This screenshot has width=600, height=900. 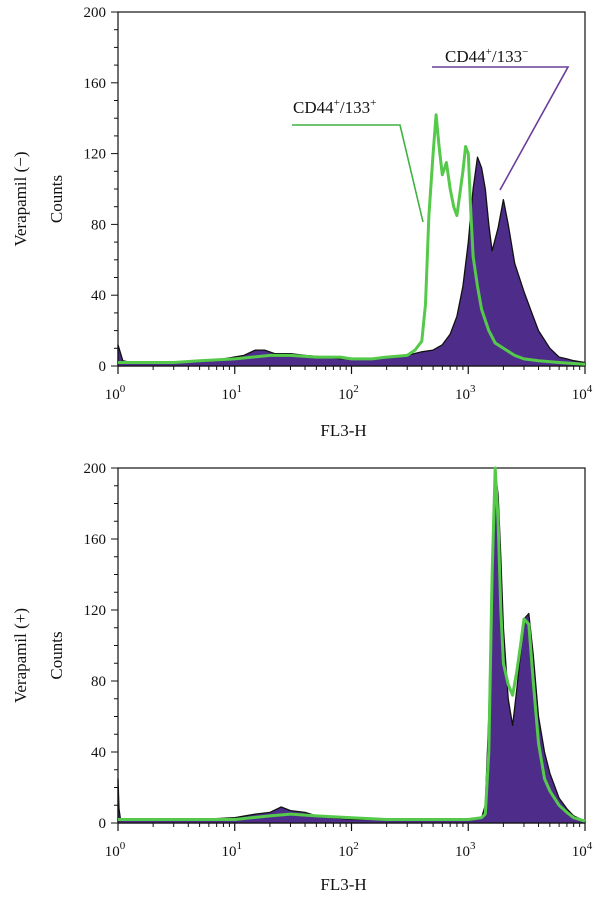 What do you see at coordinates (501, 128) in the screenshot?
I see `annotation-leader-cd44-133neg` at bounding box center [501, 128].